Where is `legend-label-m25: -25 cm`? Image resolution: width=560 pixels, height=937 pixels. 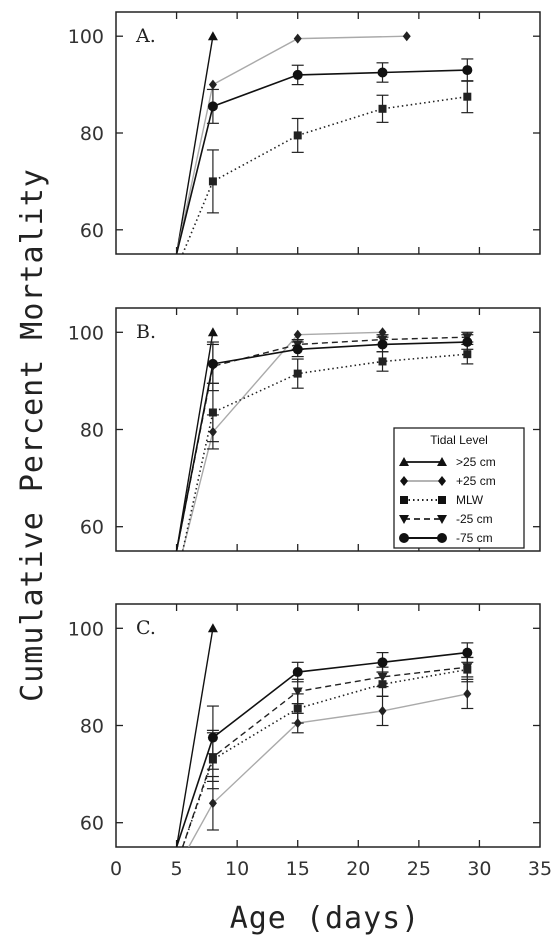
legend-label-m25: -25 cm is located at coordinates (474, 519).